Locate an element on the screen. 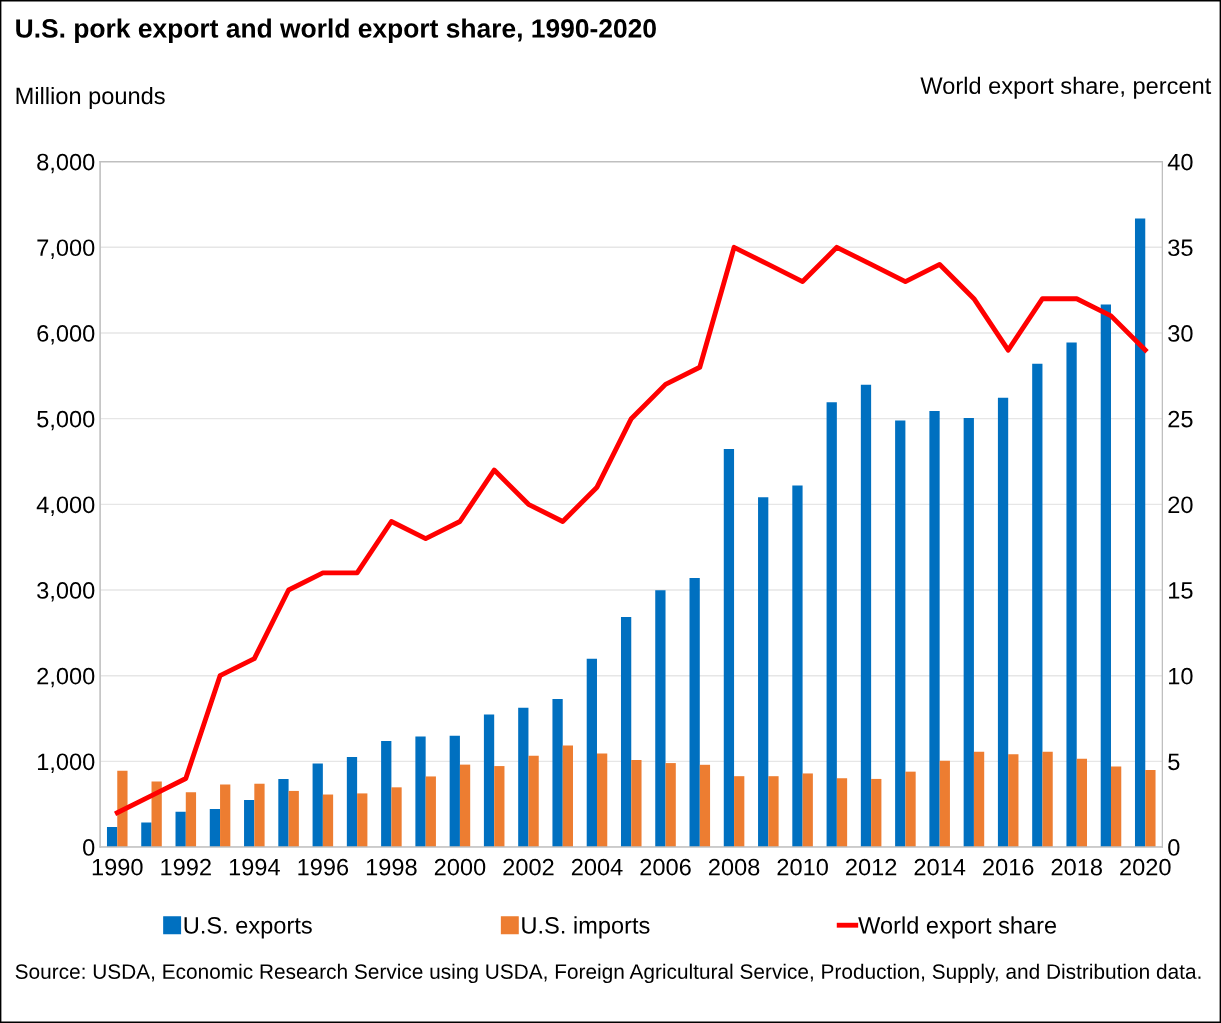 The image size is (1221, 1023). y-tick-label: 6,000 is located at coordinates (66, 335).